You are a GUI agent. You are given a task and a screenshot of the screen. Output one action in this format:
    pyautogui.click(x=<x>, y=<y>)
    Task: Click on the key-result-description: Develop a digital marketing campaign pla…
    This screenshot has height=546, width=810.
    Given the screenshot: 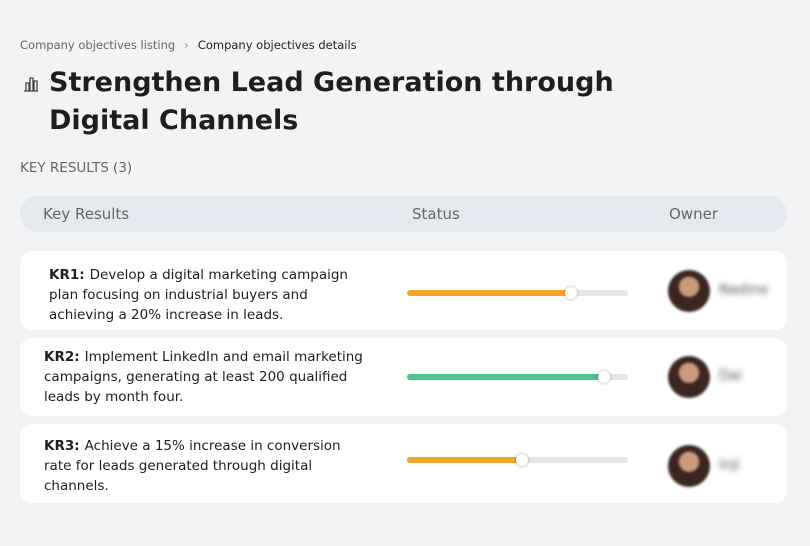 What is the action you would take?
    pyautogui.click(x=198, y=295)
    